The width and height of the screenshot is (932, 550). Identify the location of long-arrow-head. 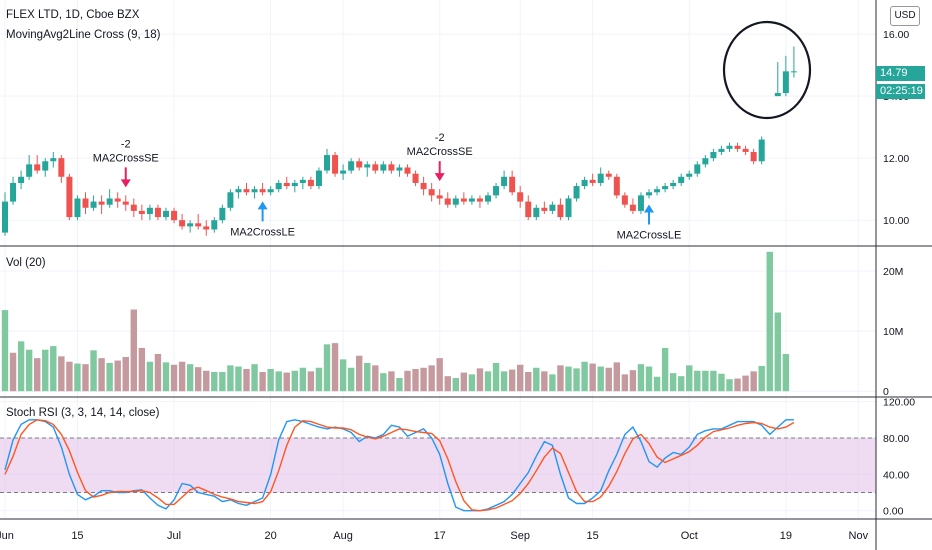
(262, 205).